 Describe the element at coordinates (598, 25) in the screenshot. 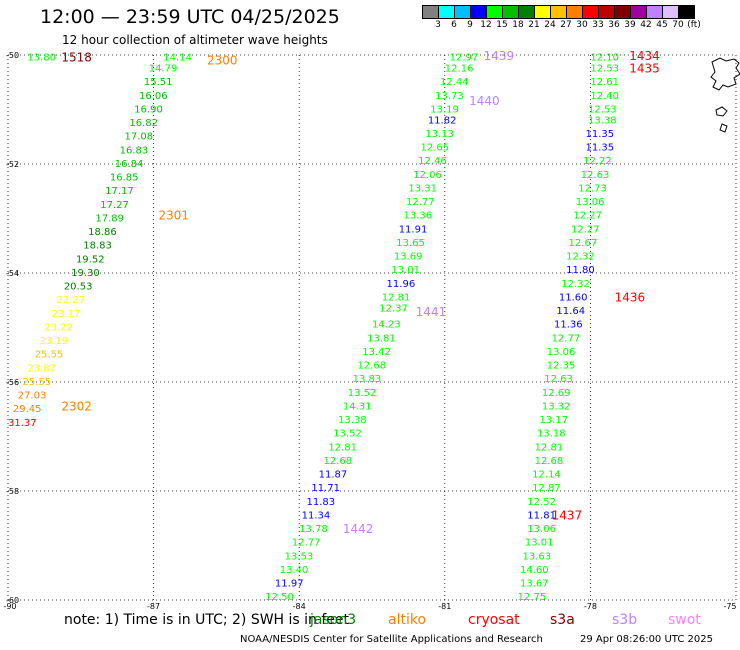

I see `colorbar-tick-label: 33` at that location.